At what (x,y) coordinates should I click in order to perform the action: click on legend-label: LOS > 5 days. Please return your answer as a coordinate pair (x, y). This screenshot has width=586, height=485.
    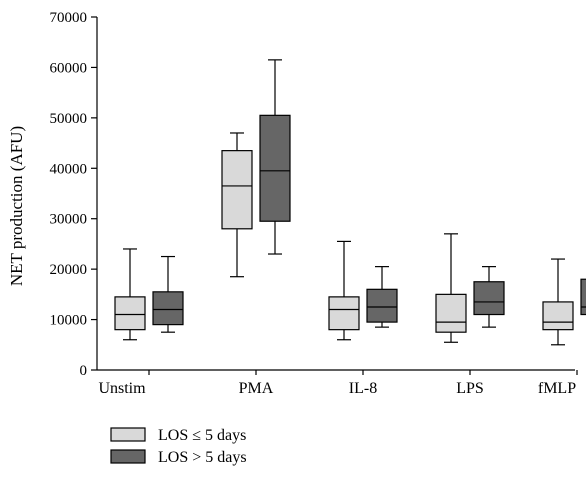
    Looking at the image, I should click on (202, 457).